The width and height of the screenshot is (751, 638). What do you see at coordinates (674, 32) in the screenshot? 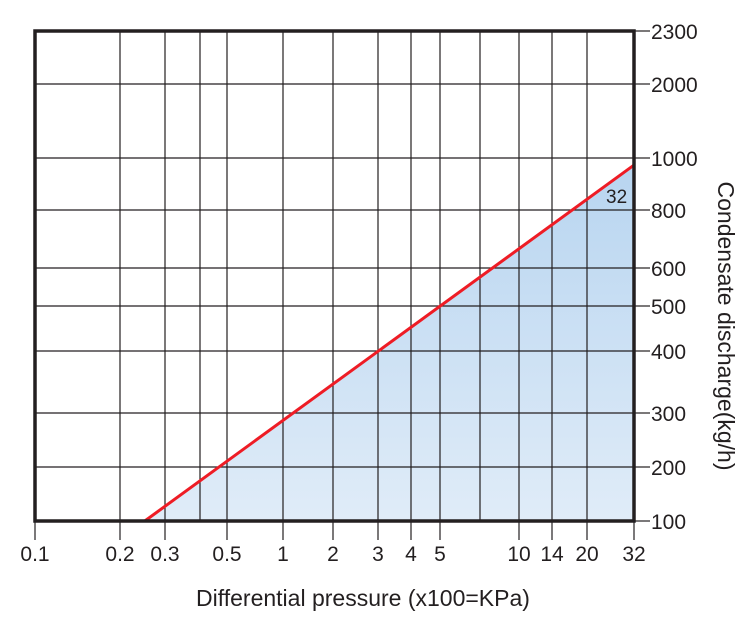
I see `y-tick-label: 2300` at bounding box center [674, 32].